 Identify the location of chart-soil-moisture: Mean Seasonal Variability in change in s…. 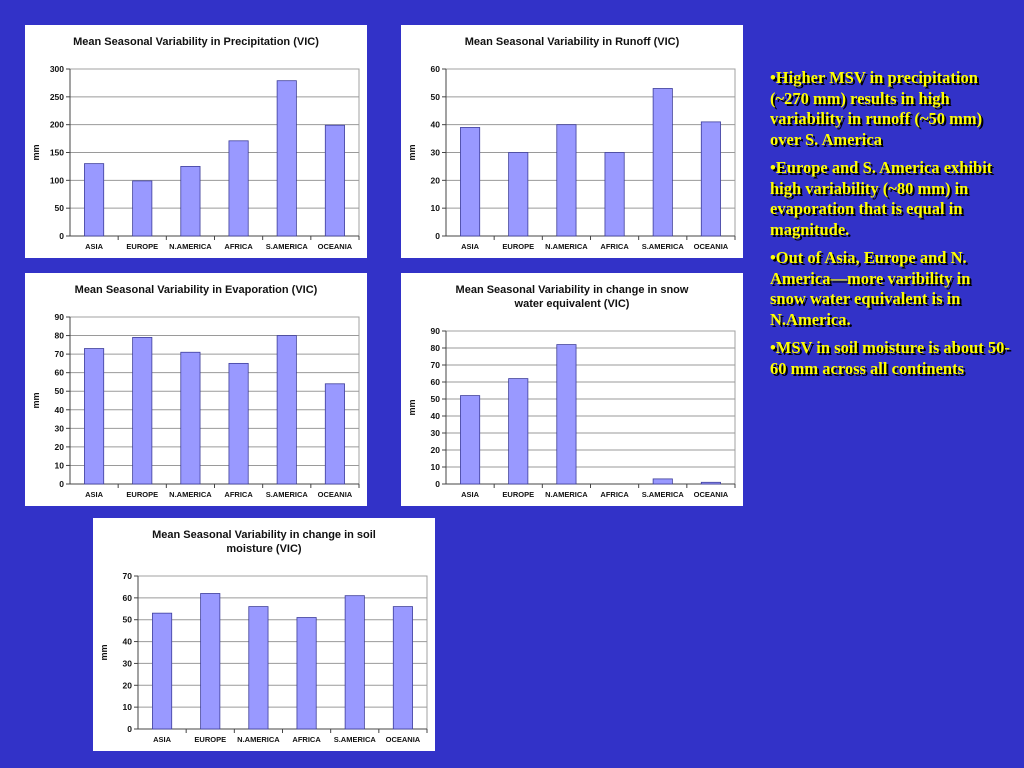
(264, 634).